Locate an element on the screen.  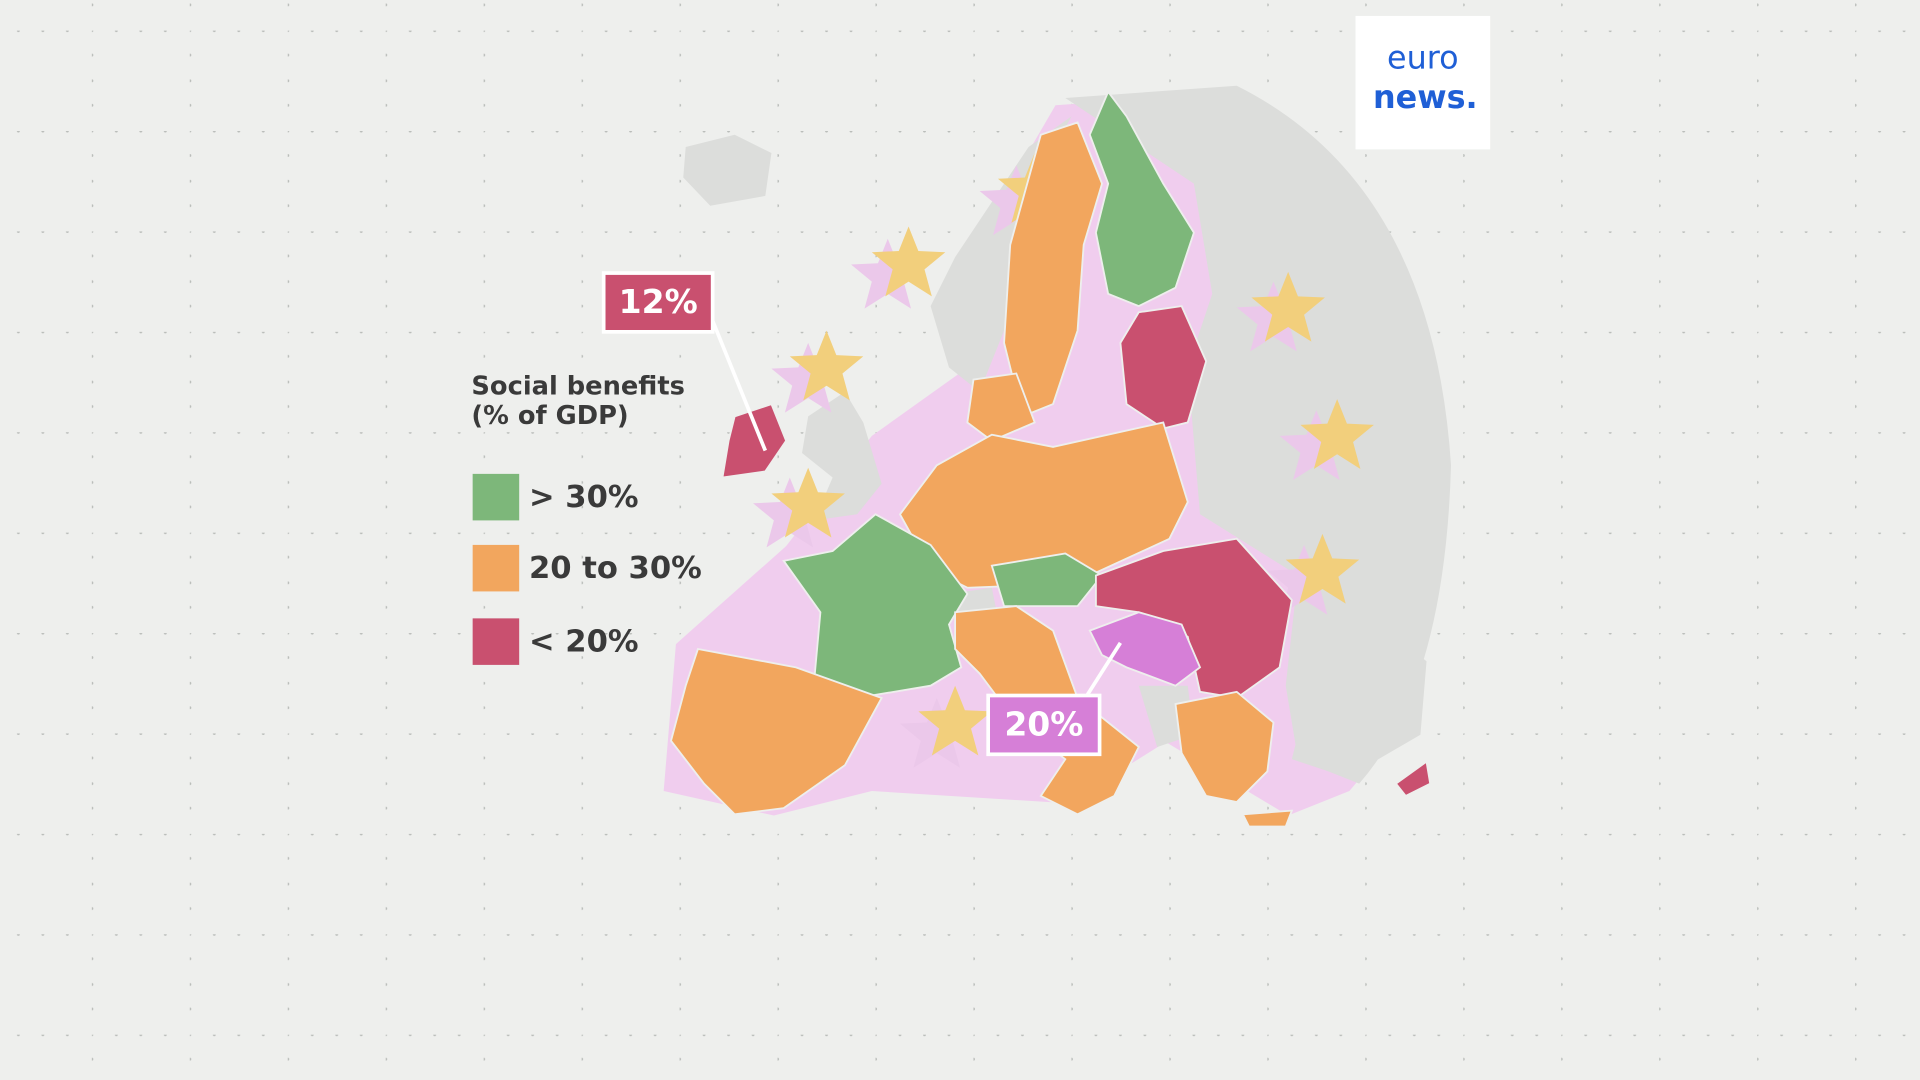
callout-label: 12% is located at coordinates (658, 301).